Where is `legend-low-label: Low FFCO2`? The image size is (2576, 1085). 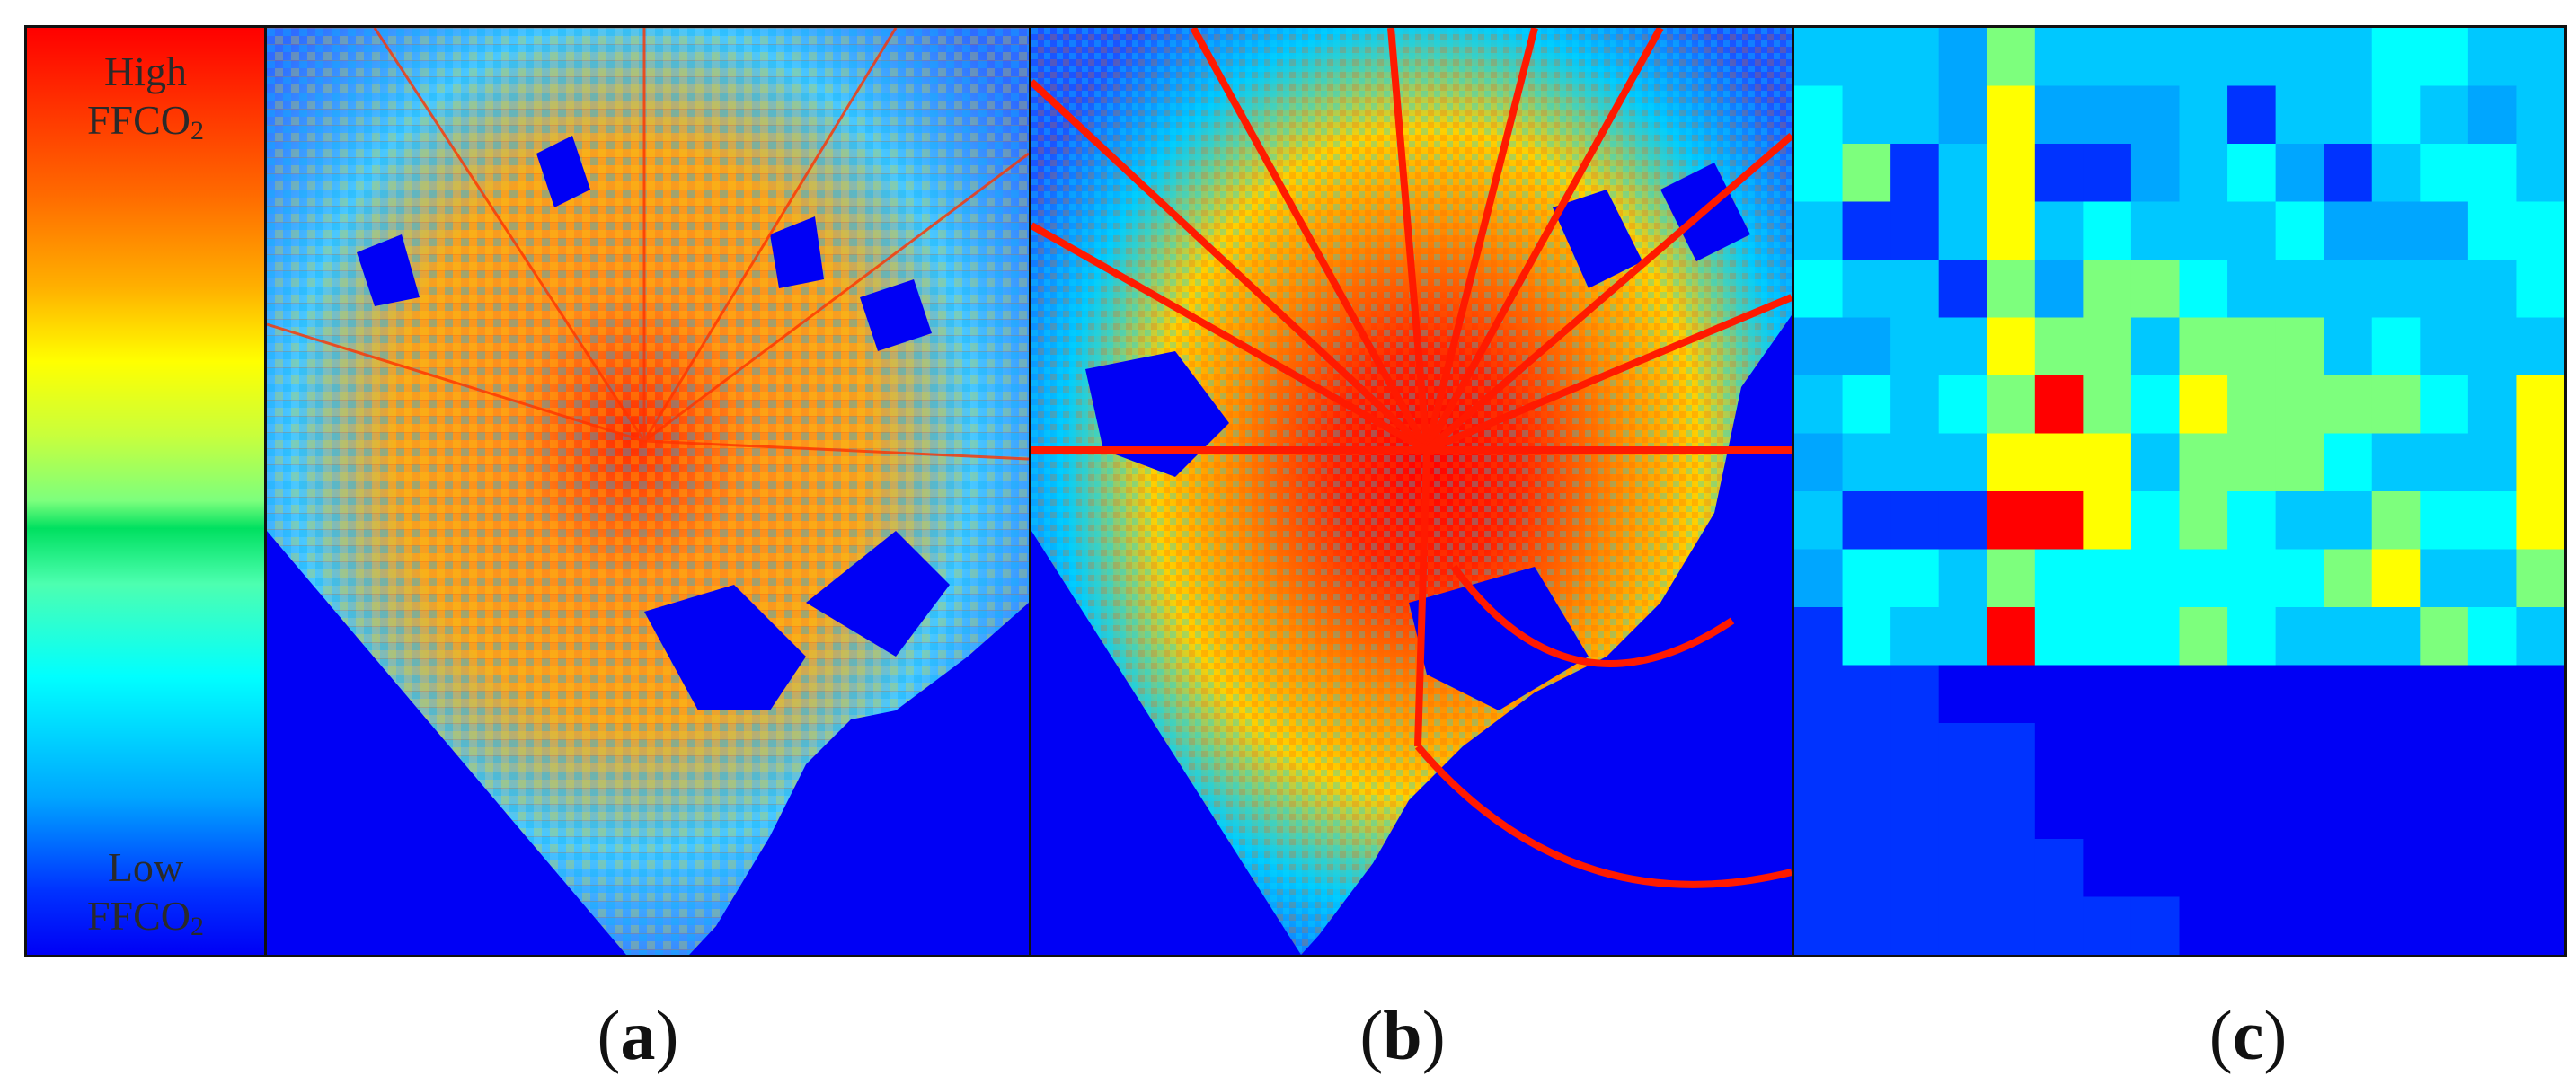
legend-low-label: Low FFCO2 is located at coordinates (145, 897).